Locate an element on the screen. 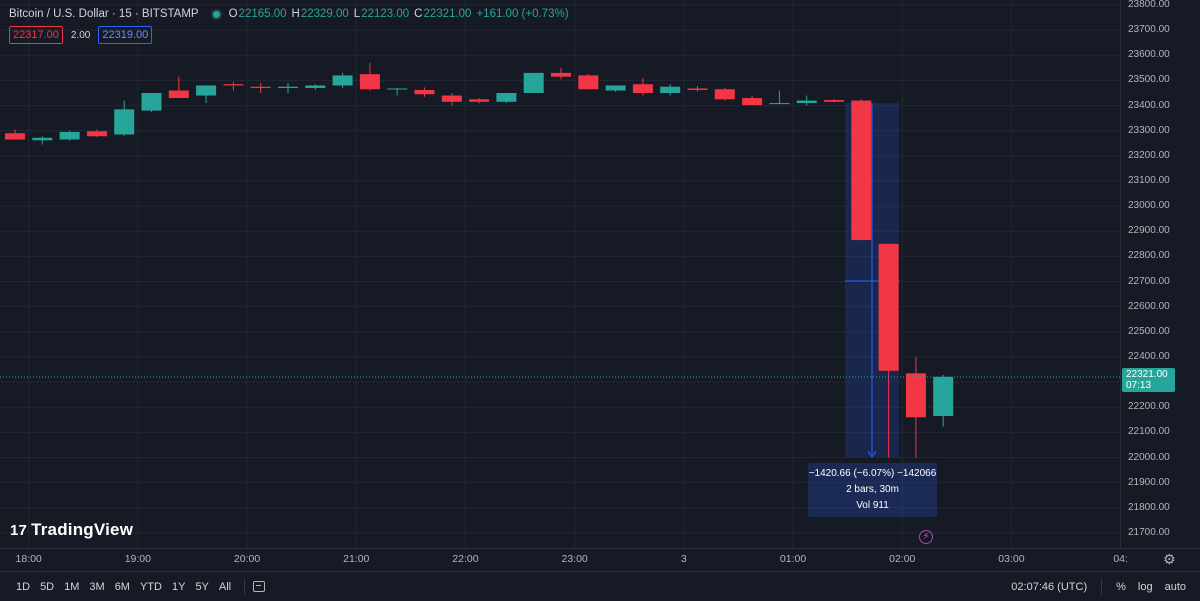 Image resolution: width=1200 pixels, height=601 pixels. open-value: 22165.00 is located at coordinates (262, 14).